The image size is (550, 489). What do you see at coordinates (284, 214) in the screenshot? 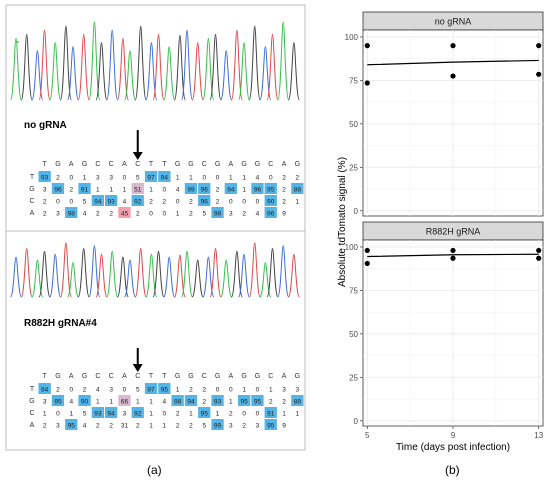
I see `cell-value: 9` at bounding box center [284, 214].